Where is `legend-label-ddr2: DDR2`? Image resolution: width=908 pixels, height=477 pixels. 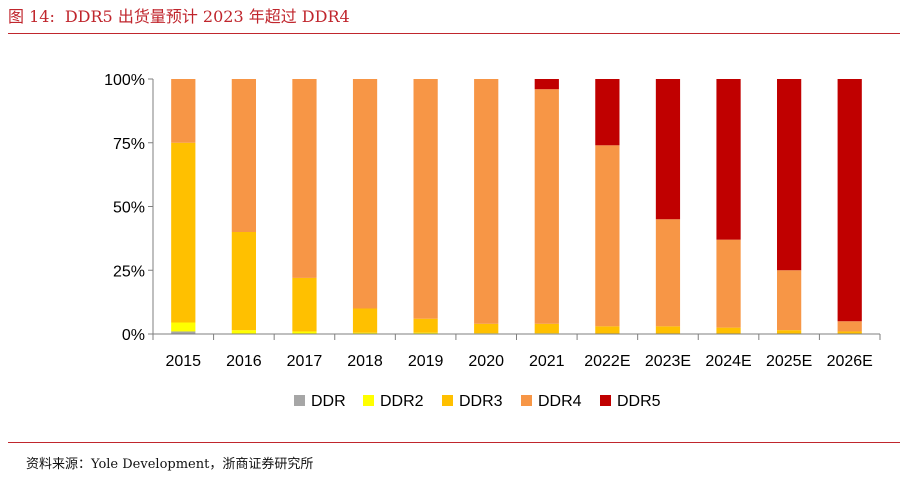
legend-label-ddr2: DDR2 is located at coordinates (402, 401).